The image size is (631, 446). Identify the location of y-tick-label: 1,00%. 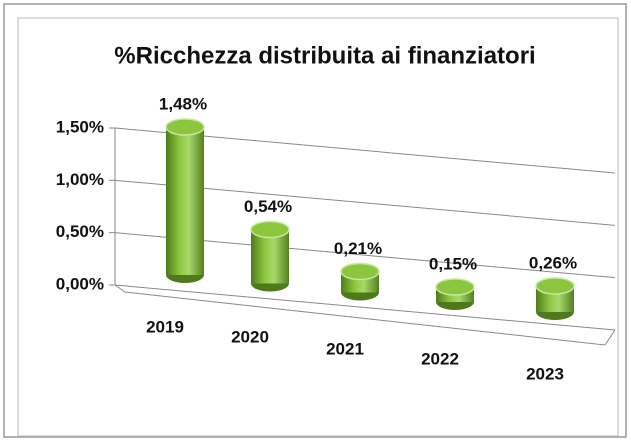
(80, 179).